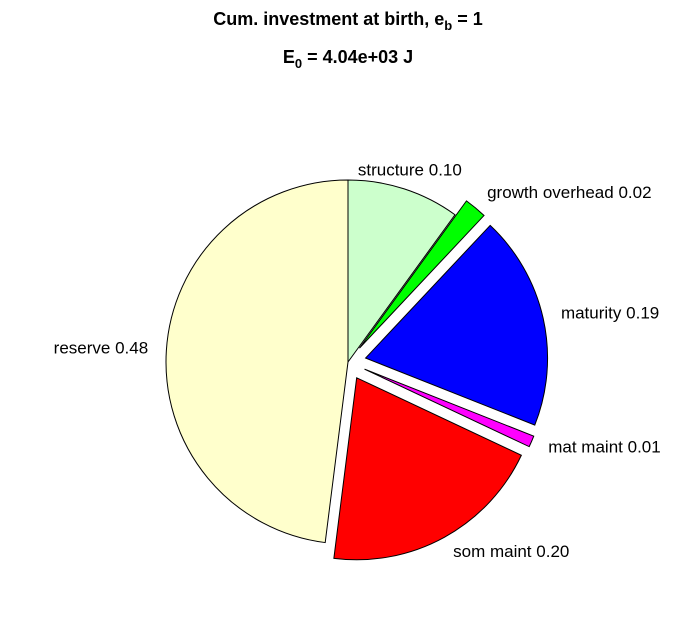  I want to click on chart-title: Cum. investment at birth, eb = 1, so click(348, 21).